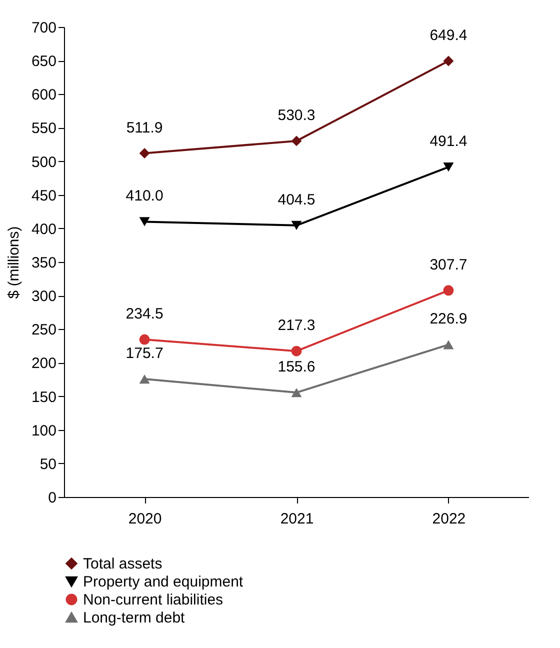 The image size is (560, 648). I want to click on x-tick-label: 2021, so click(297, 519).